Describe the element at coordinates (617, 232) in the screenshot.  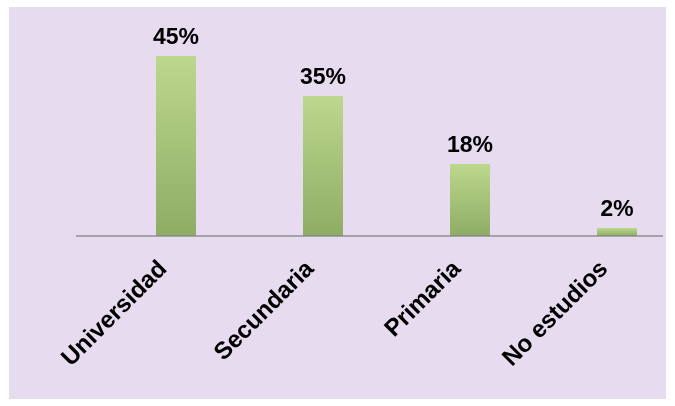
I see `bar-no-estudios` at that location.